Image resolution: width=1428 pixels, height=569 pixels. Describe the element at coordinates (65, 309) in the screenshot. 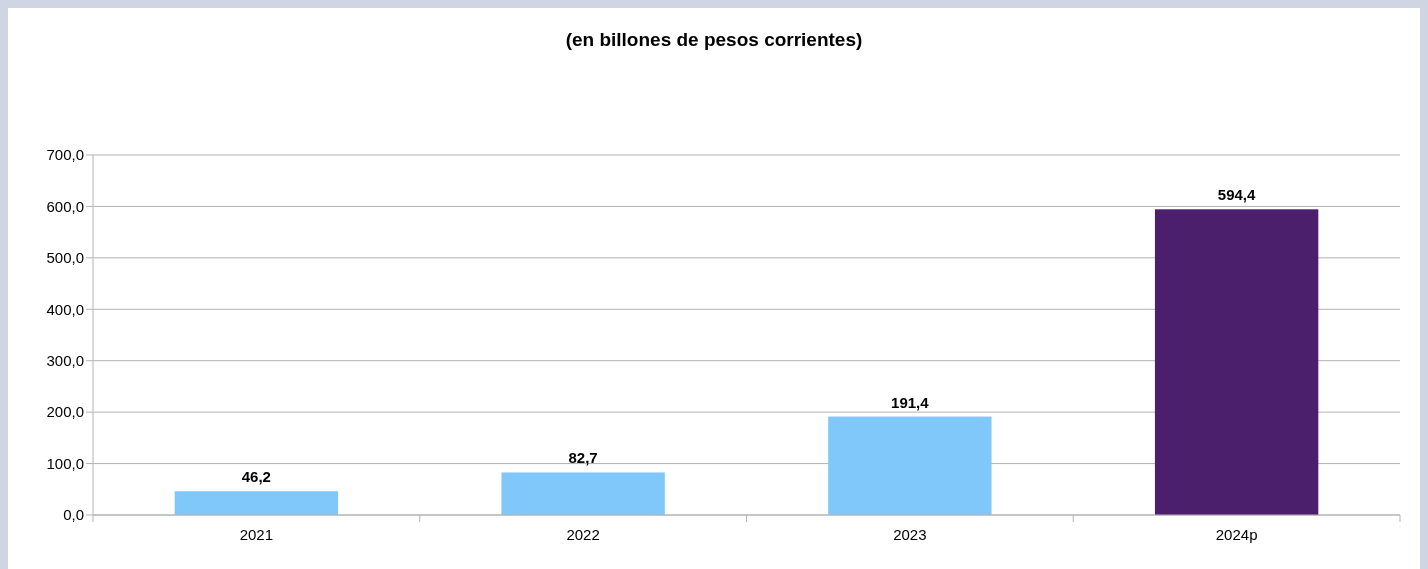

I see `y-tick-label: 400,0` at that location.